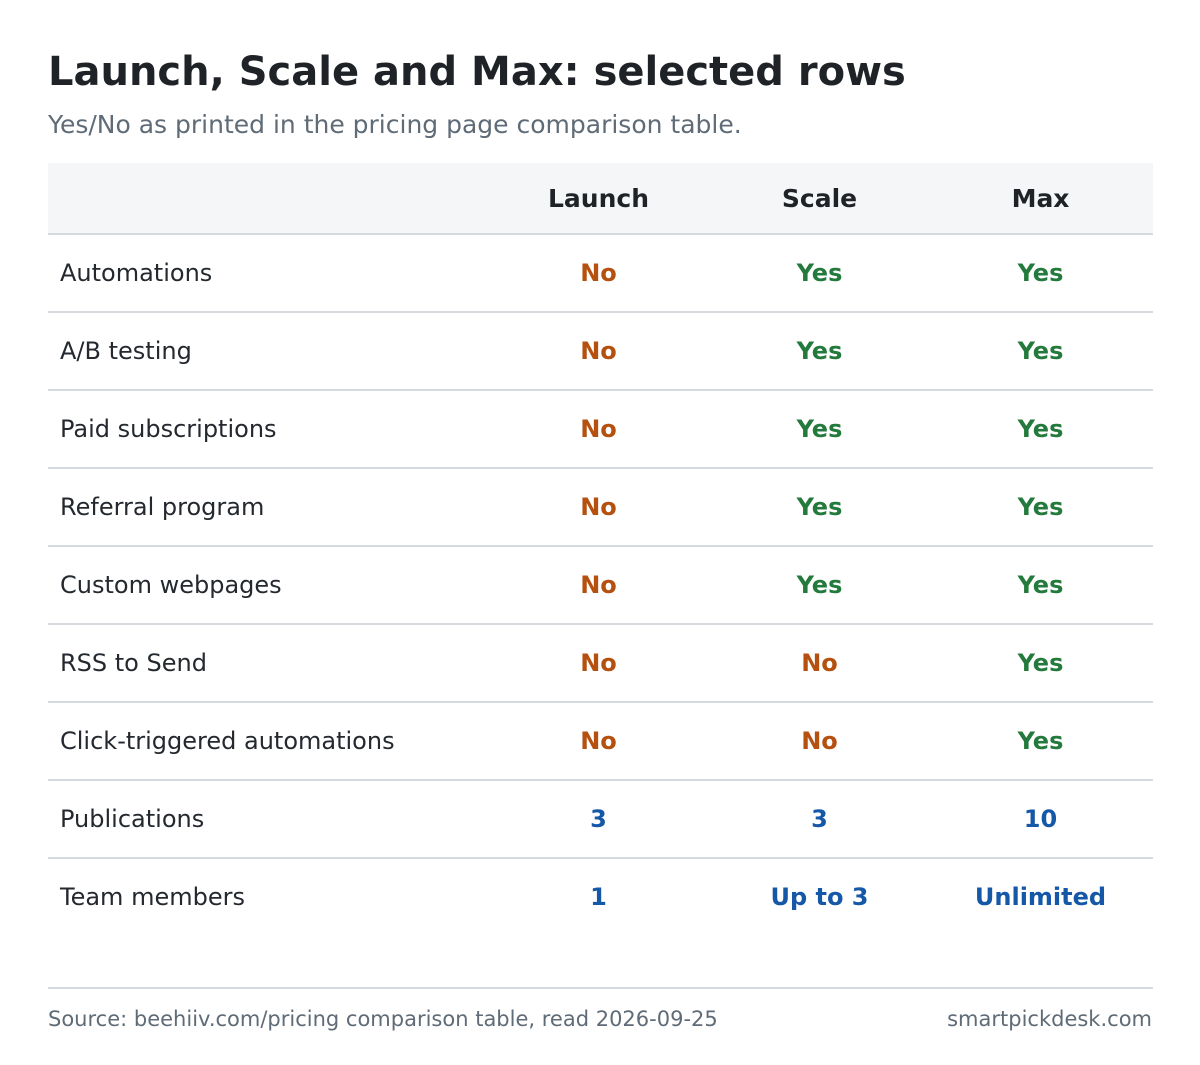  Describe the element at coordinates (819, 198) in the screenshot. I see `header-scale: Scale` at that location.